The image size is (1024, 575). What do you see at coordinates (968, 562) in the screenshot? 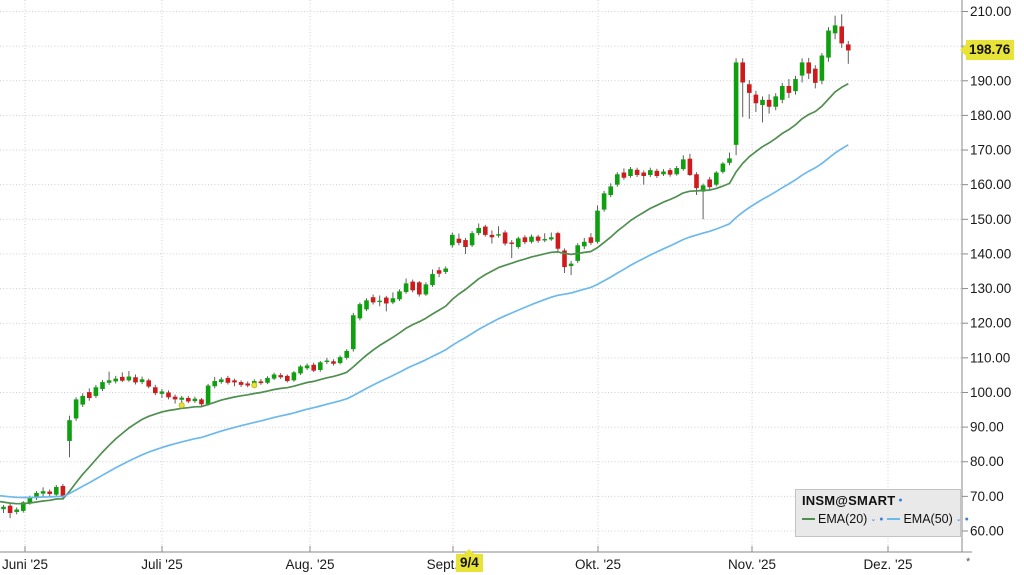
I see `axis-footnote: *` at bounding box center [968, 562].